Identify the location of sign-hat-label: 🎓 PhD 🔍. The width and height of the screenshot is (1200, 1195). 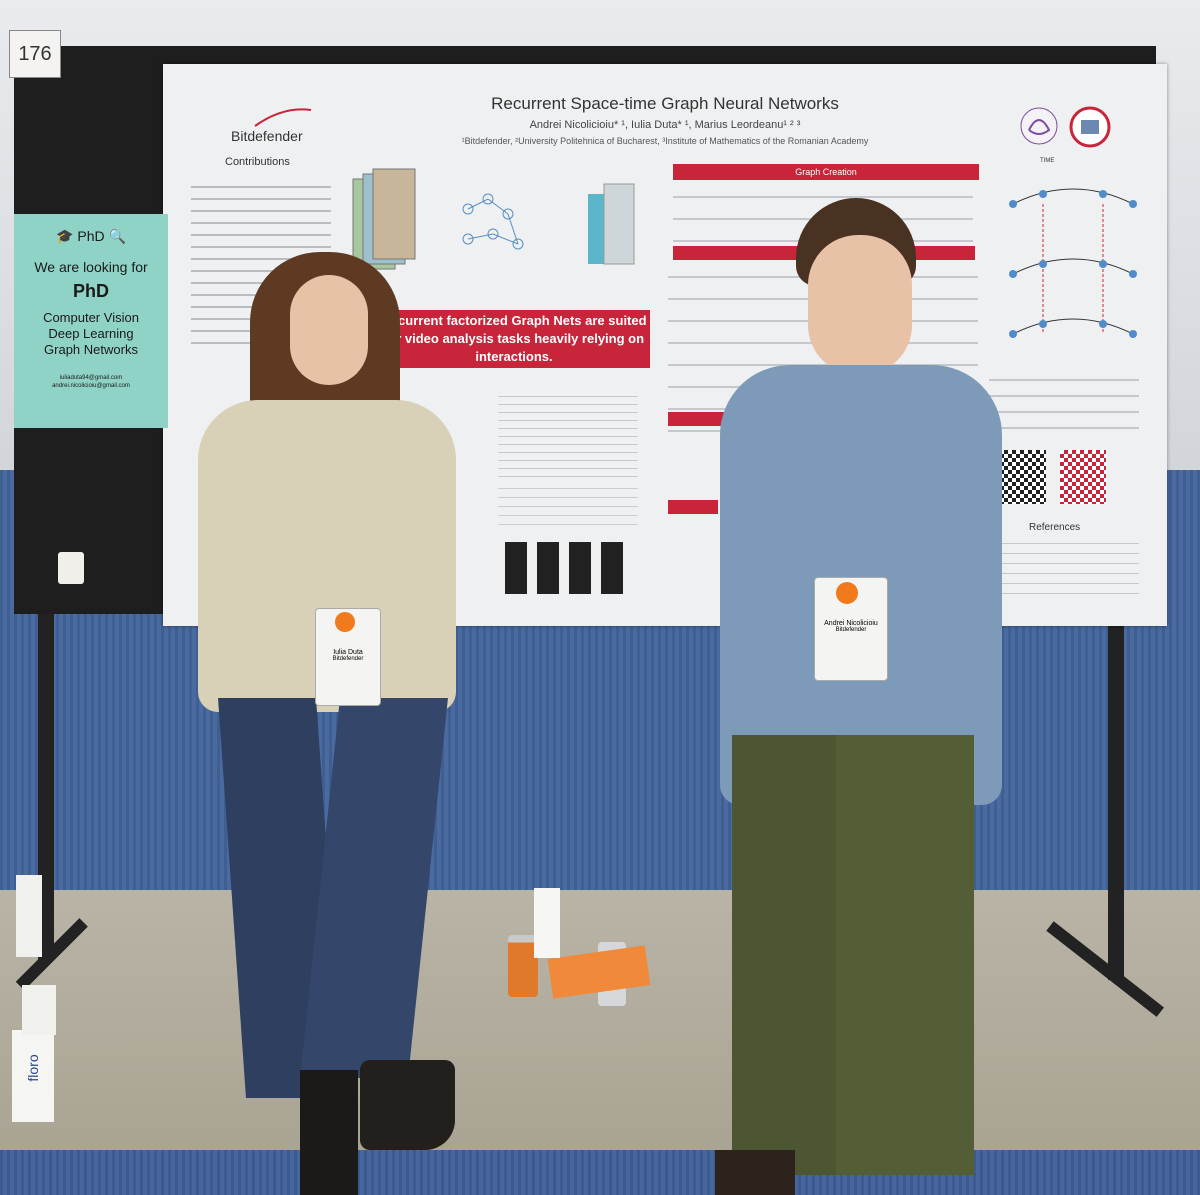
(91, 236).